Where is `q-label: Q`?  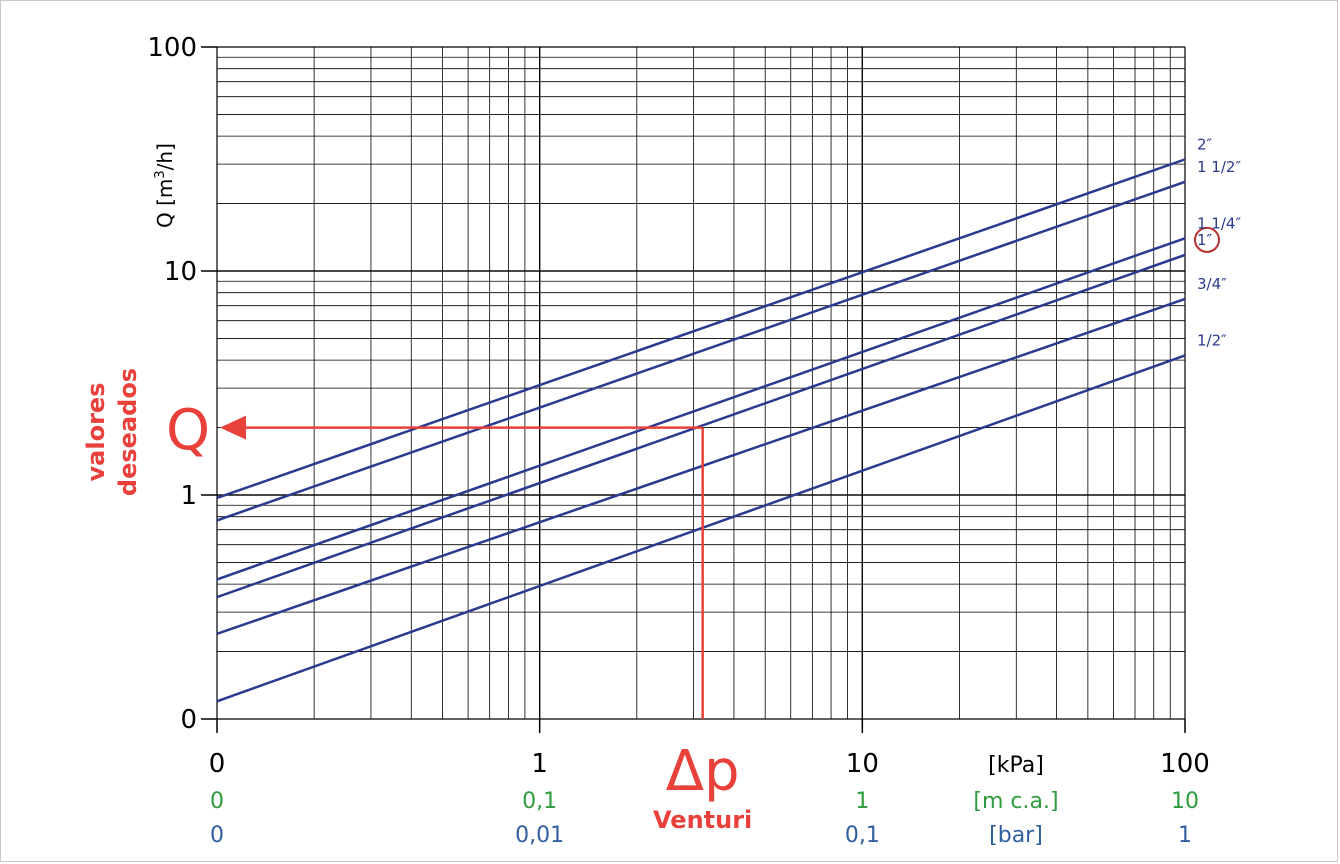
q-label: Q is located at coordinates (188, 431).